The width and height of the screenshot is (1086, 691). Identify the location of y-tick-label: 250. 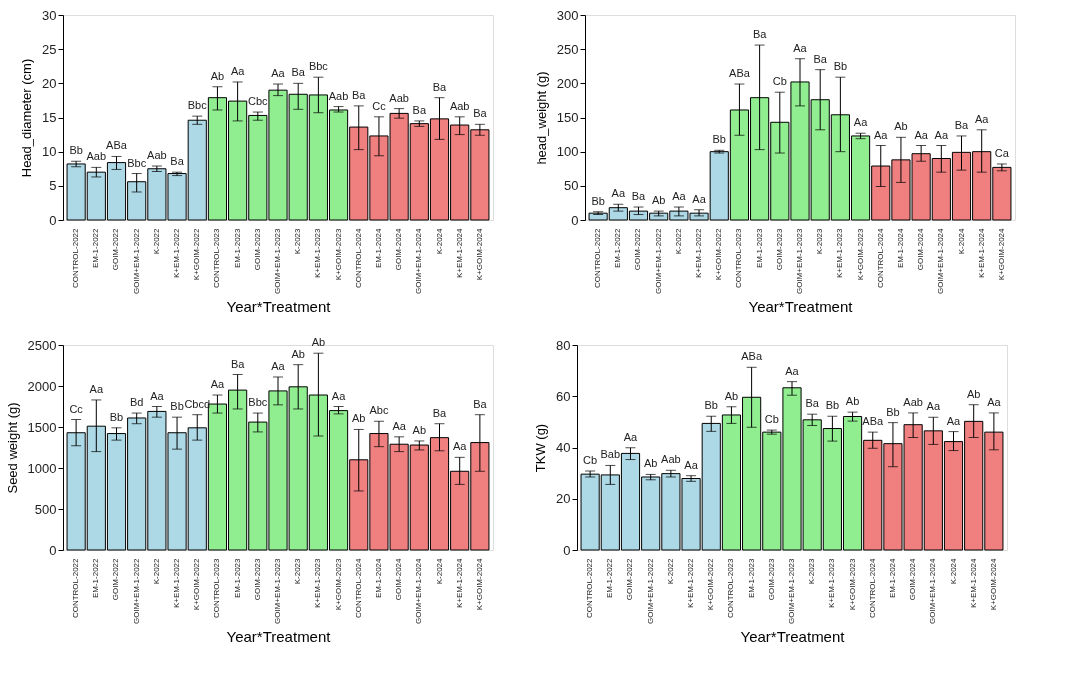
(567, 49).